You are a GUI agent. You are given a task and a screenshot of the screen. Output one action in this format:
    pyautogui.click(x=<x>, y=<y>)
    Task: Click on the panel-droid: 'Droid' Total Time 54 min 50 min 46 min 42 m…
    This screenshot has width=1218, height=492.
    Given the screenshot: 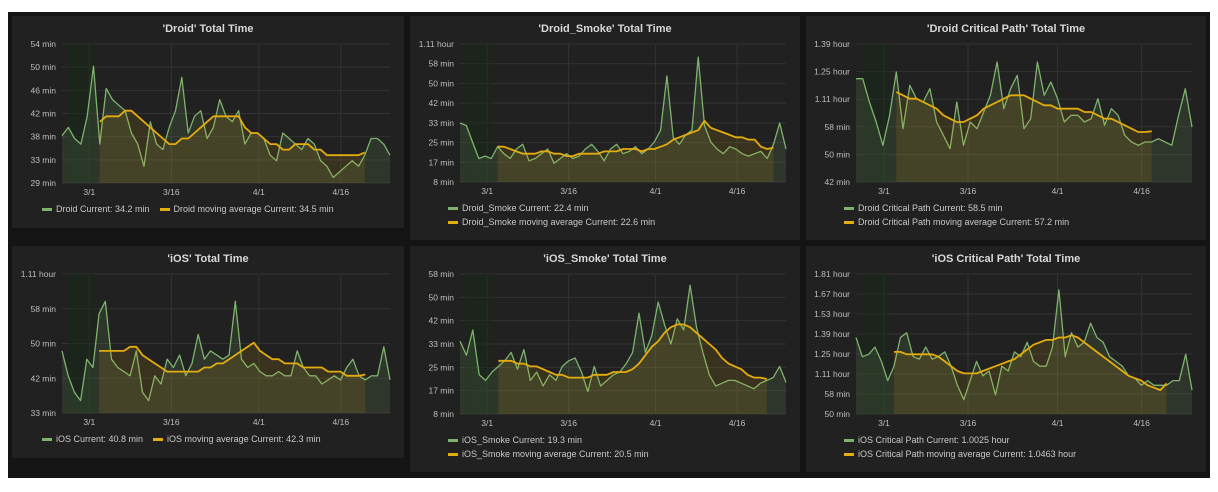 What is the action you would take?
    pyautogui.click(x=208, y=122)
    